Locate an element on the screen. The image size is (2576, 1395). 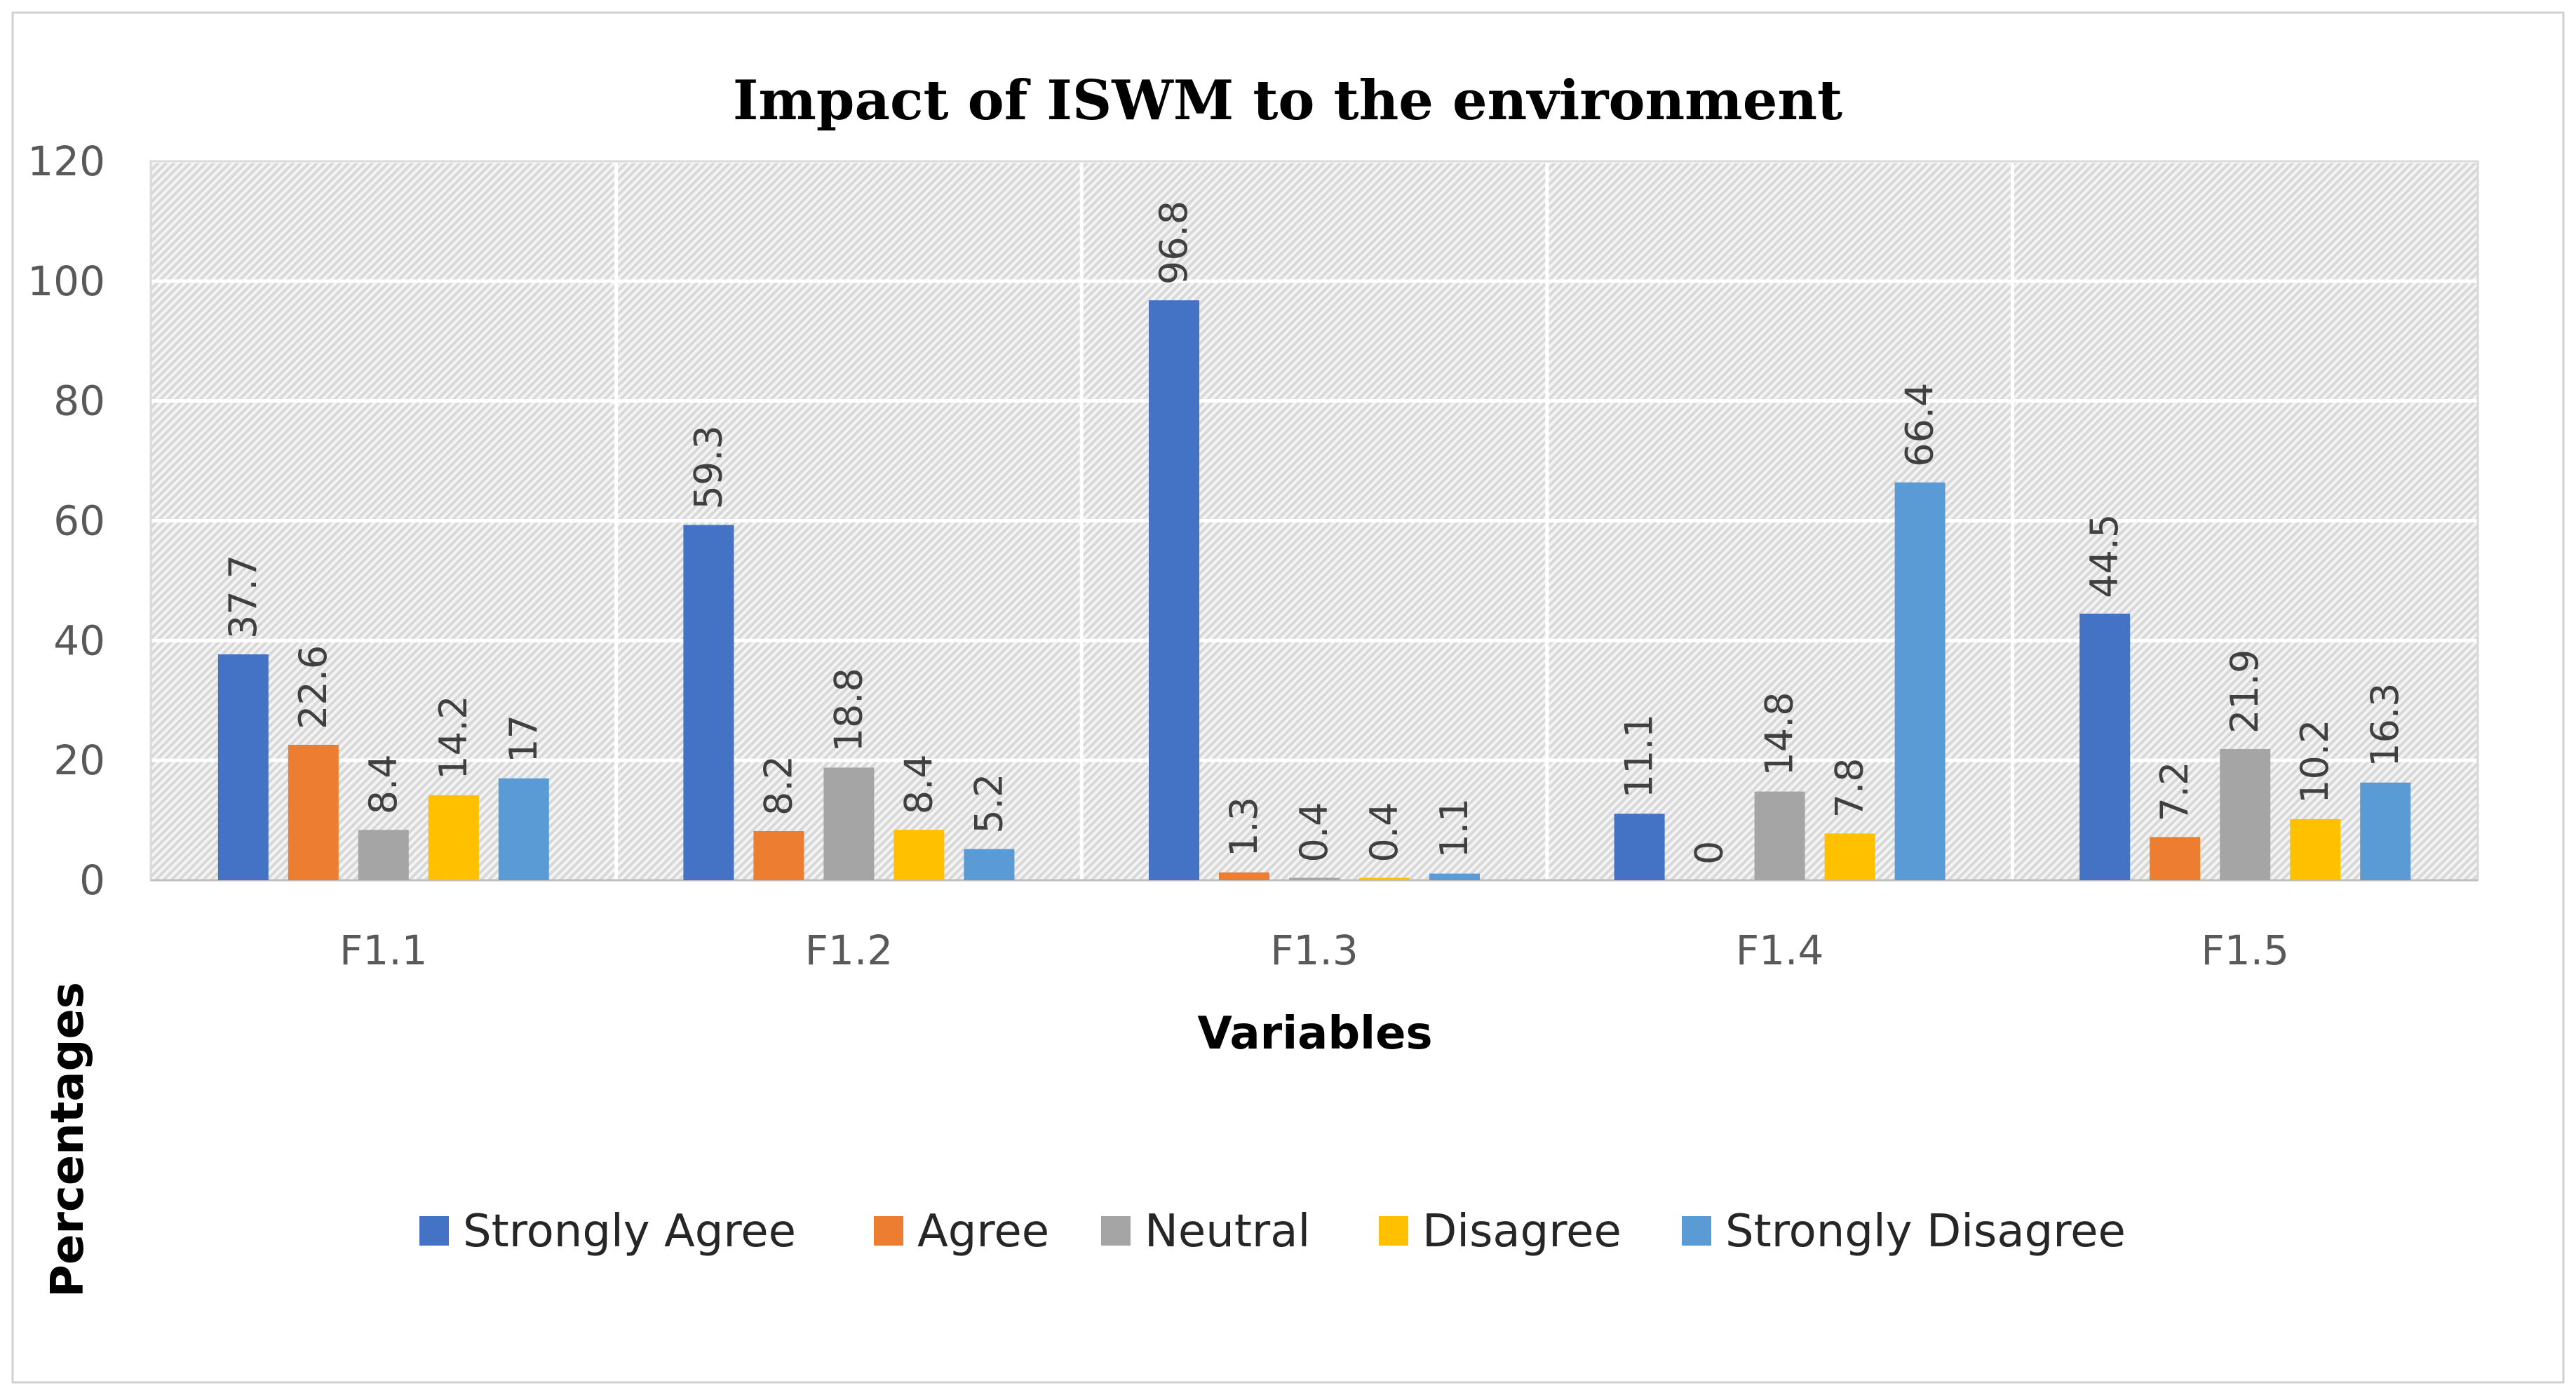
bar-F1.3-neutral is located at coordinates (1314, 878).